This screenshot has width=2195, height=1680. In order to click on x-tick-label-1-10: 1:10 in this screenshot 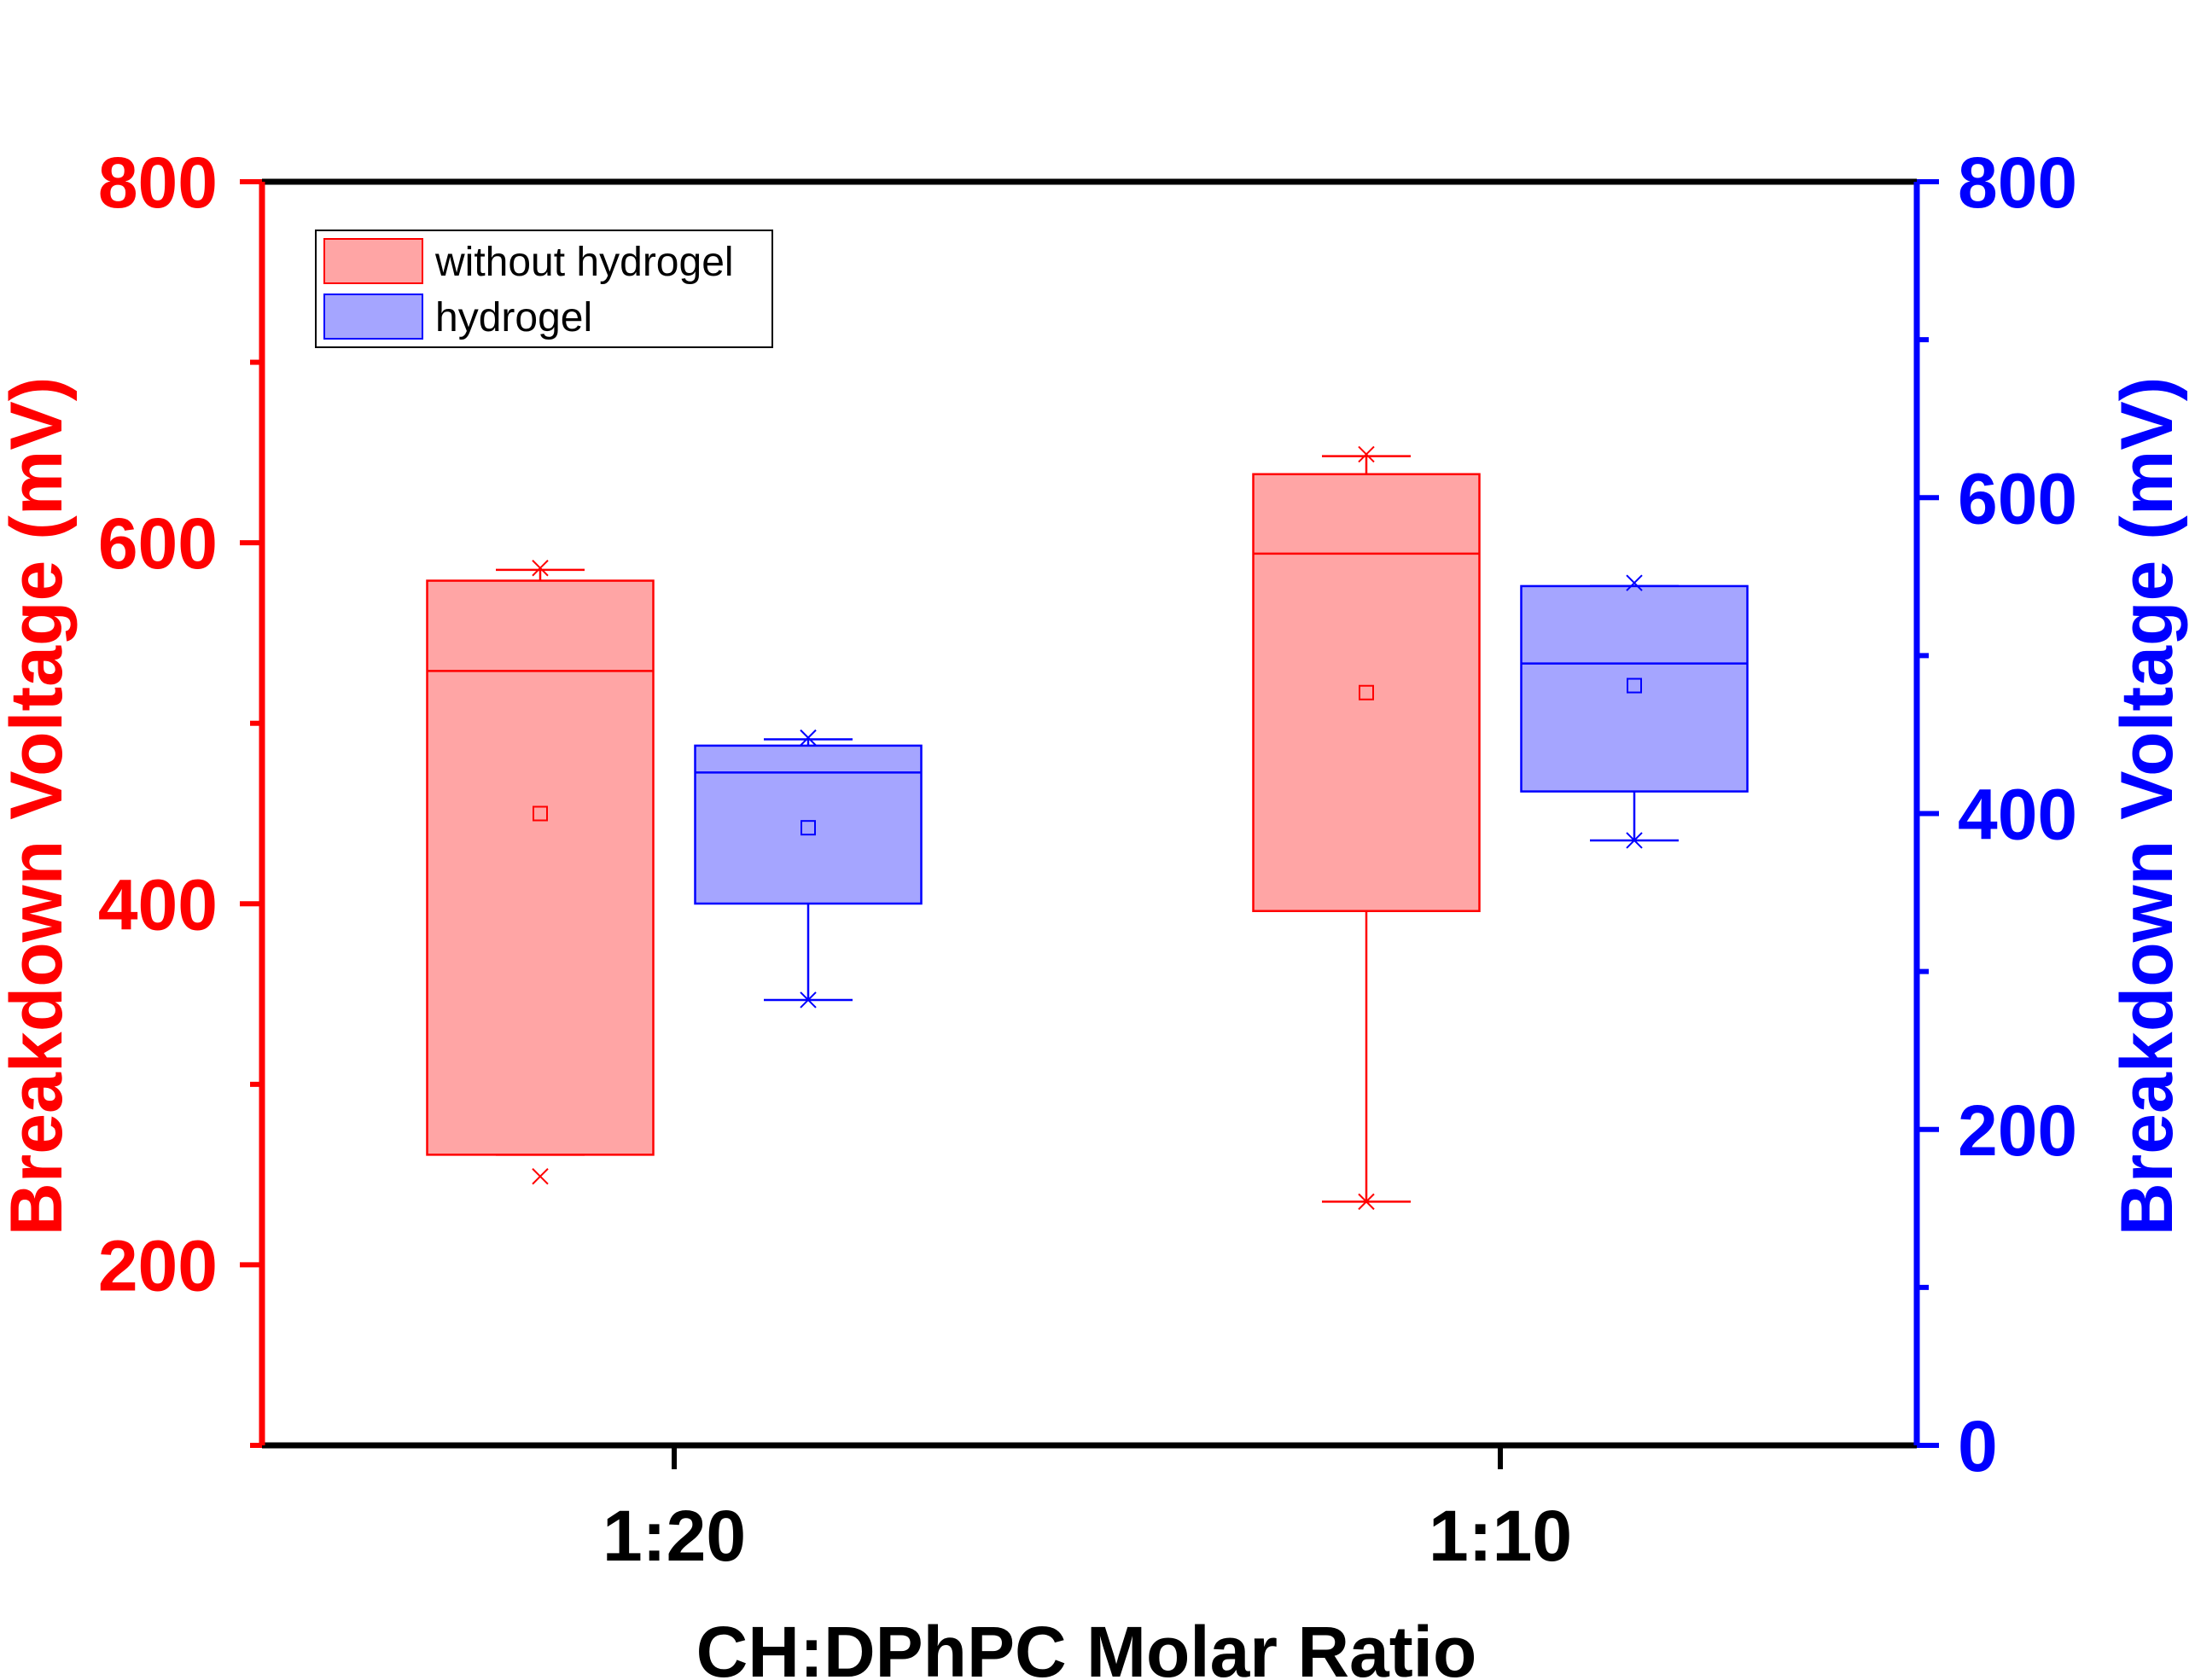, I will do `click(1501, 1536)`.